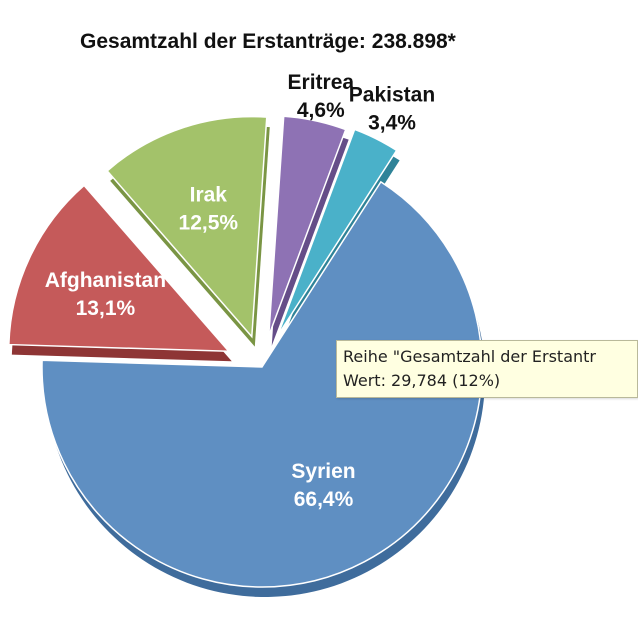  What do you see at coordinates (323, 471) in the screenshot?
I see `pie-label-name: Syrien` at bounding box center [323, 471].